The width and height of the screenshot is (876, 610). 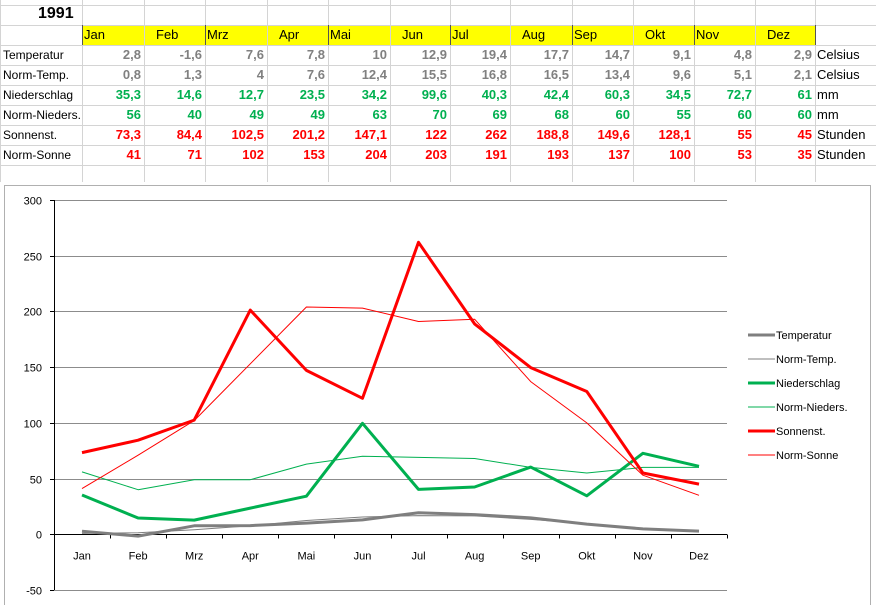 I want to click on data-cell: 102,5, so click(x=247, y=134).